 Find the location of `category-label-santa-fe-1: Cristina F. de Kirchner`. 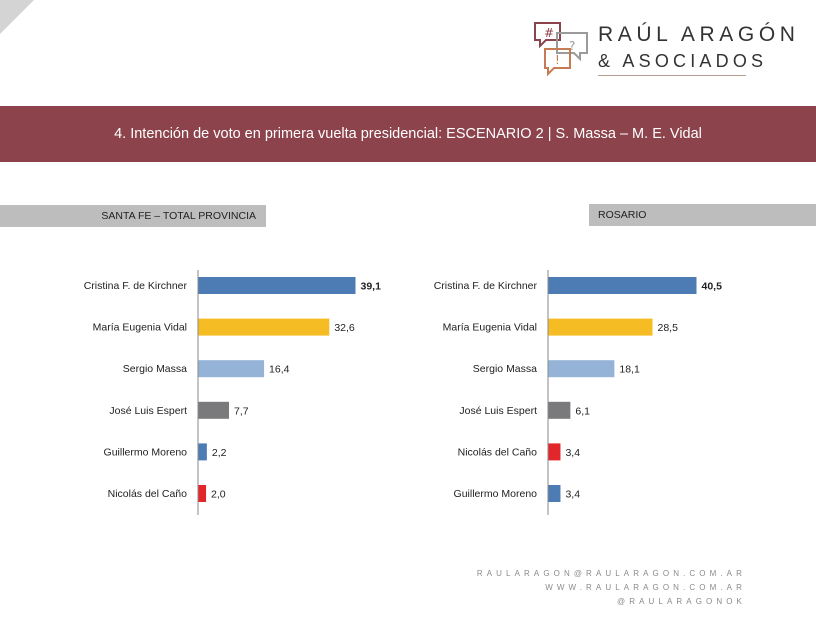

category-label-santa-fe-1: Cristina F. de Kirchner is located at coordinates (136, 286).